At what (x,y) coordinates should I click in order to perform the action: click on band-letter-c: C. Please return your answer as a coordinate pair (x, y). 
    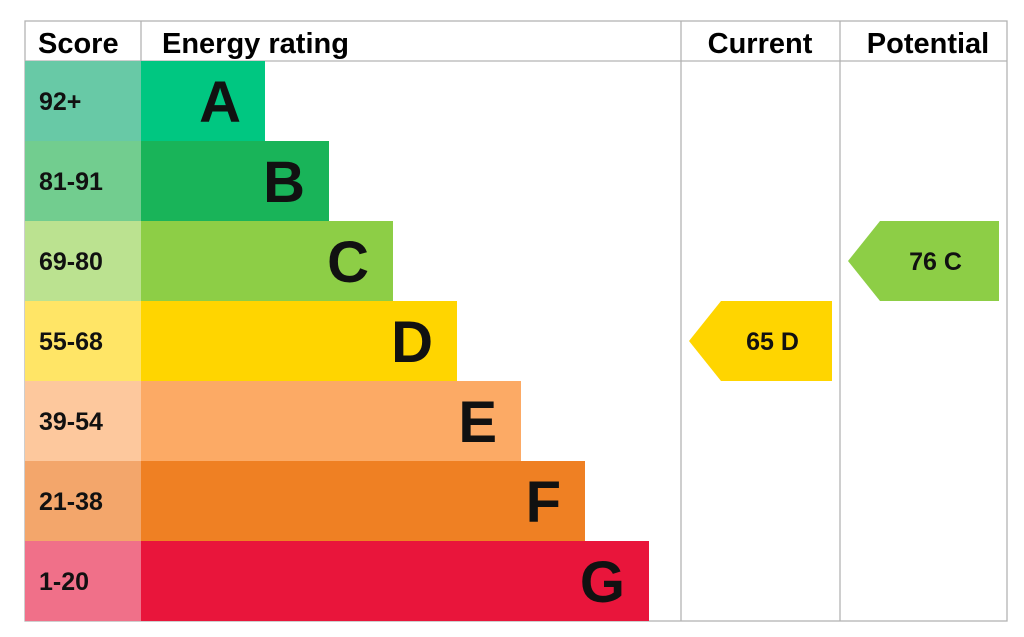
    Looking at the image, I should click on (348, 262).